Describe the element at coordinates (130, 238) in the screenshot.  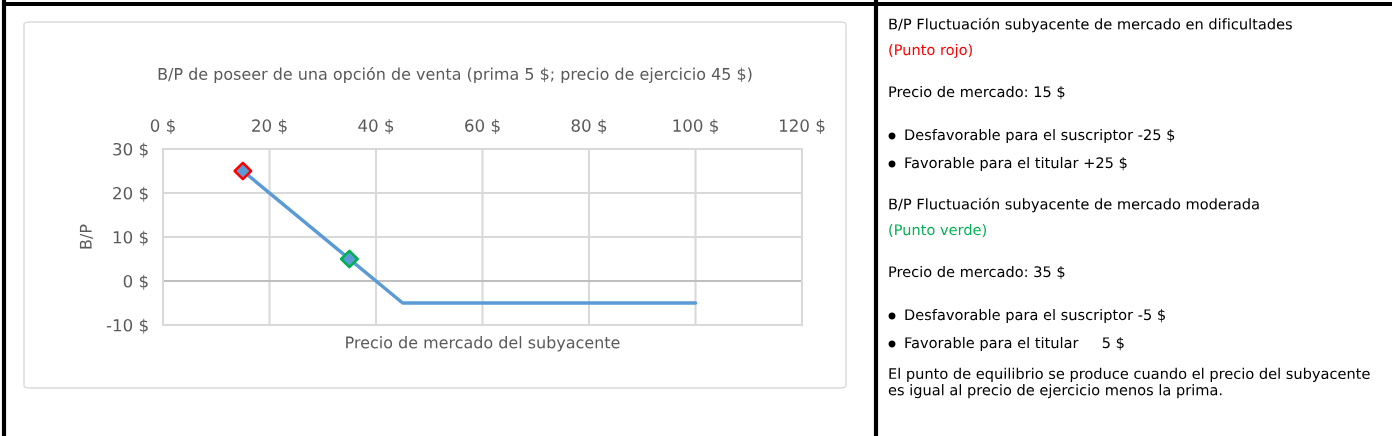
I see `y-tick-label: 10 $` at that location.